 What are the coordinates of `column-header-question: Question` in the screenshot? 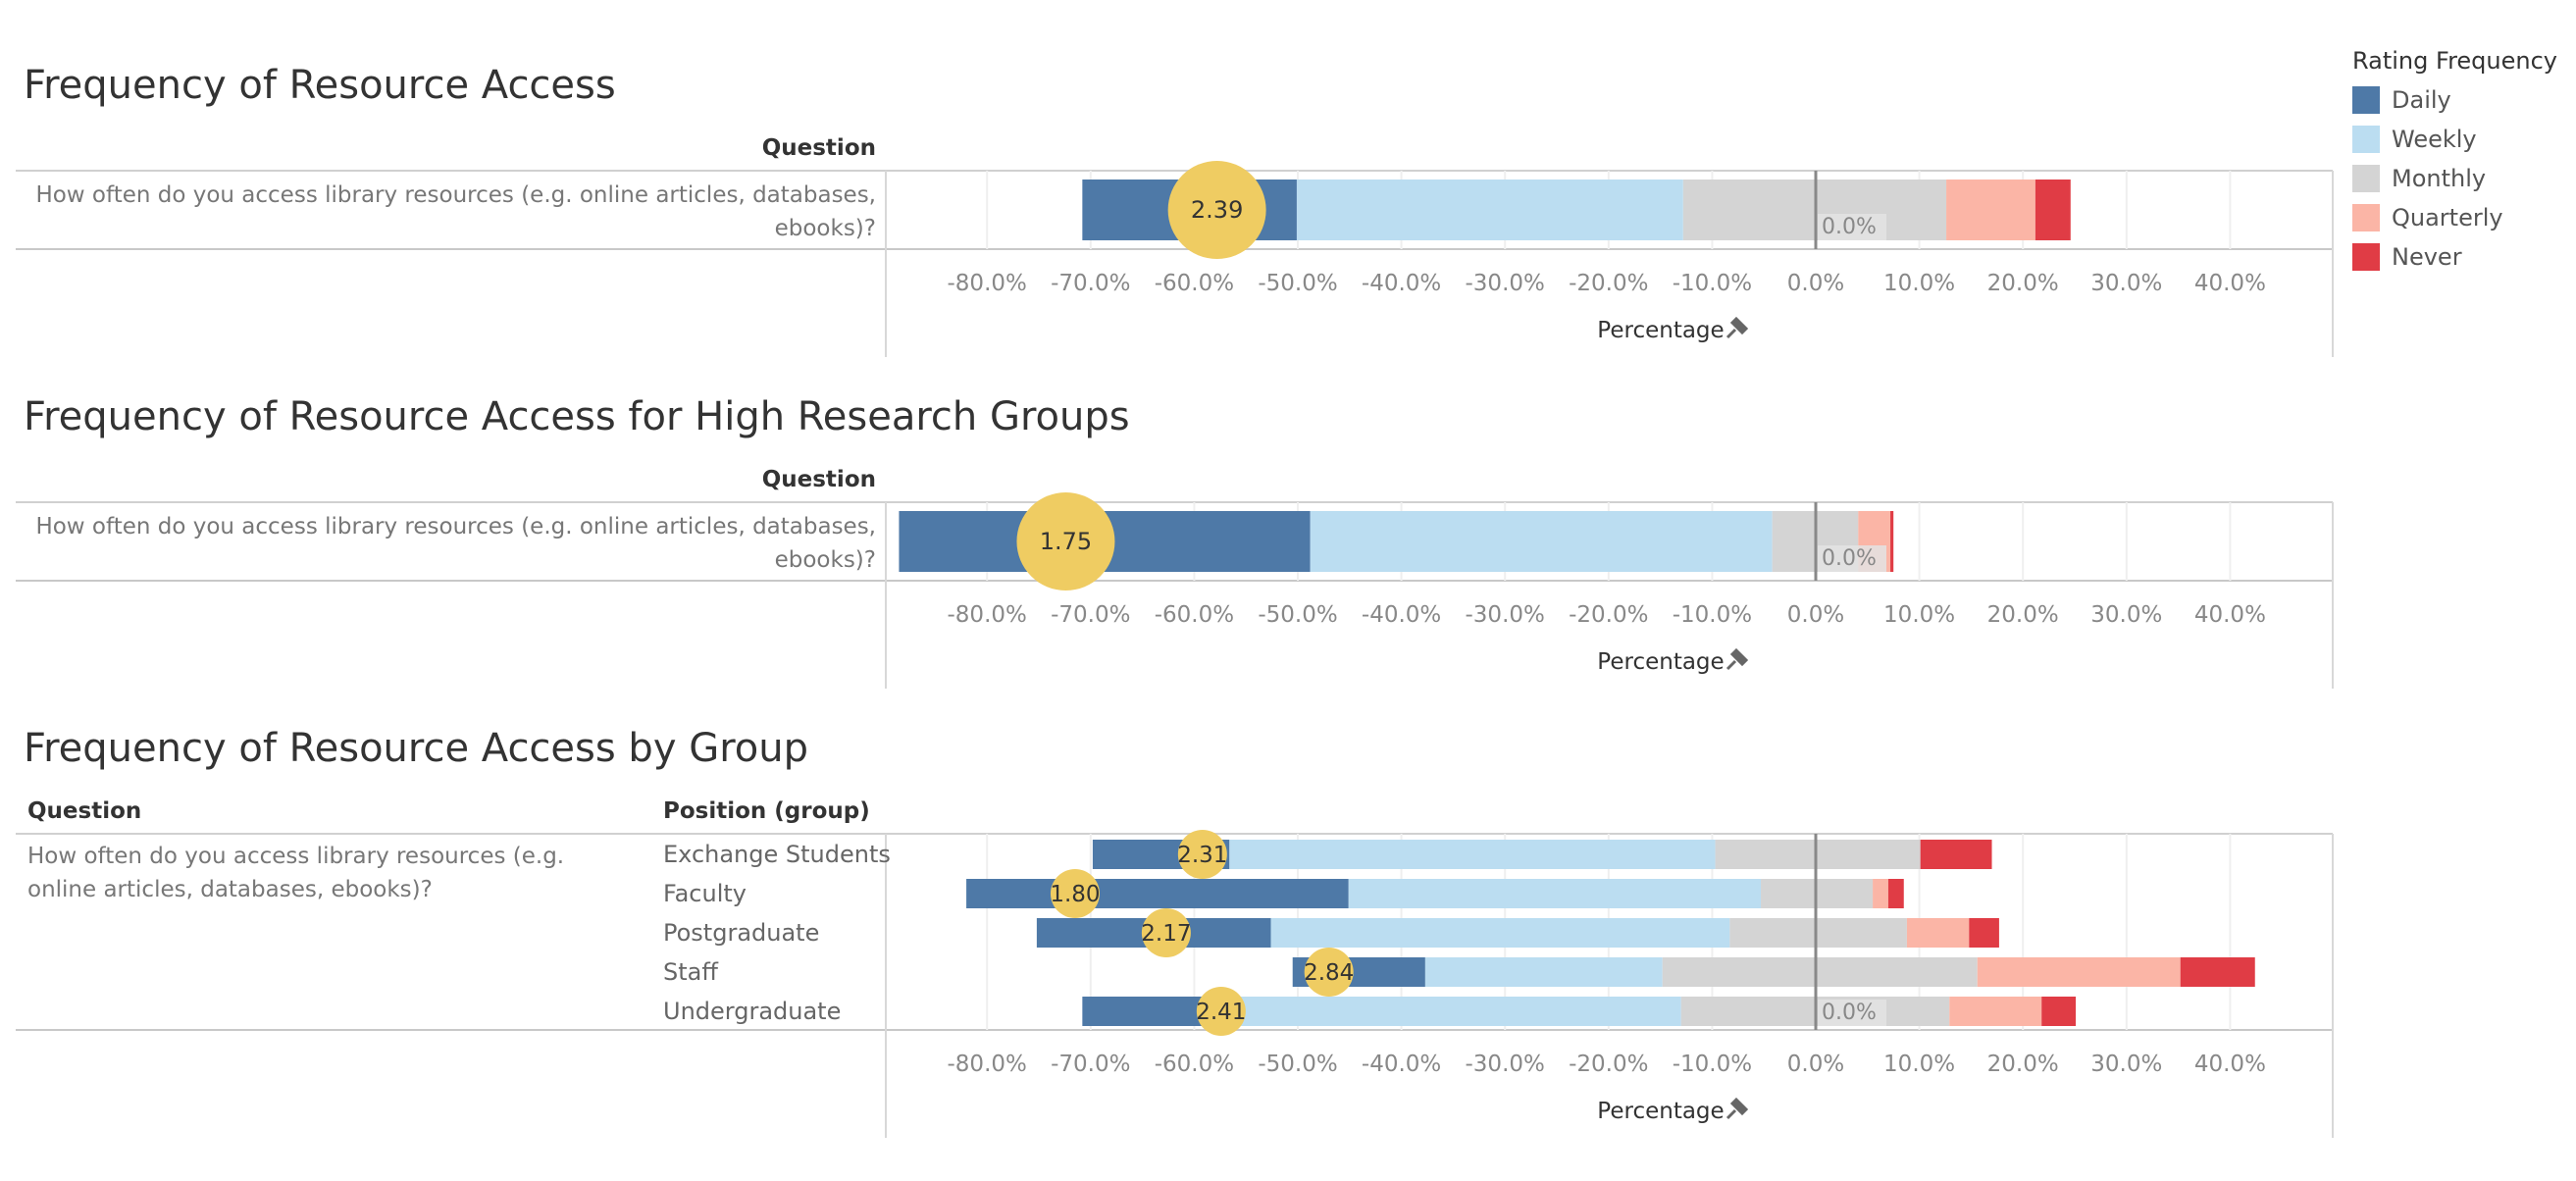 It's located at (819, 480).